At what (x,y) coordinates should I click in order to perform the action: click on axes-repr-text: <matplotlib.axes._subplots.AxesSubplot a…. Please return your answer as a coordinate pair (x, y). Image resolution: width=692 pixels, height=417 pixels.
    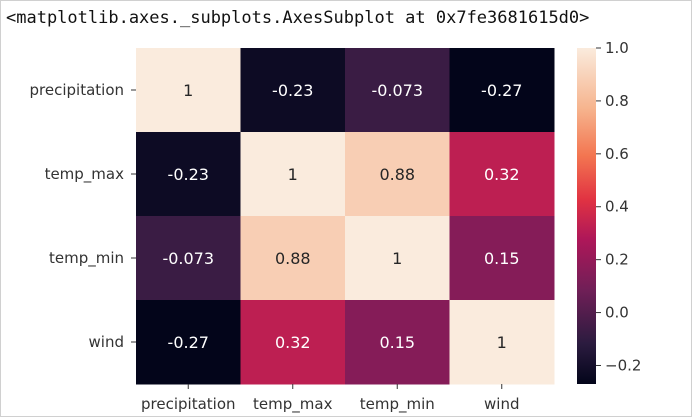
    Looking at the image, I should click on (298, 18).